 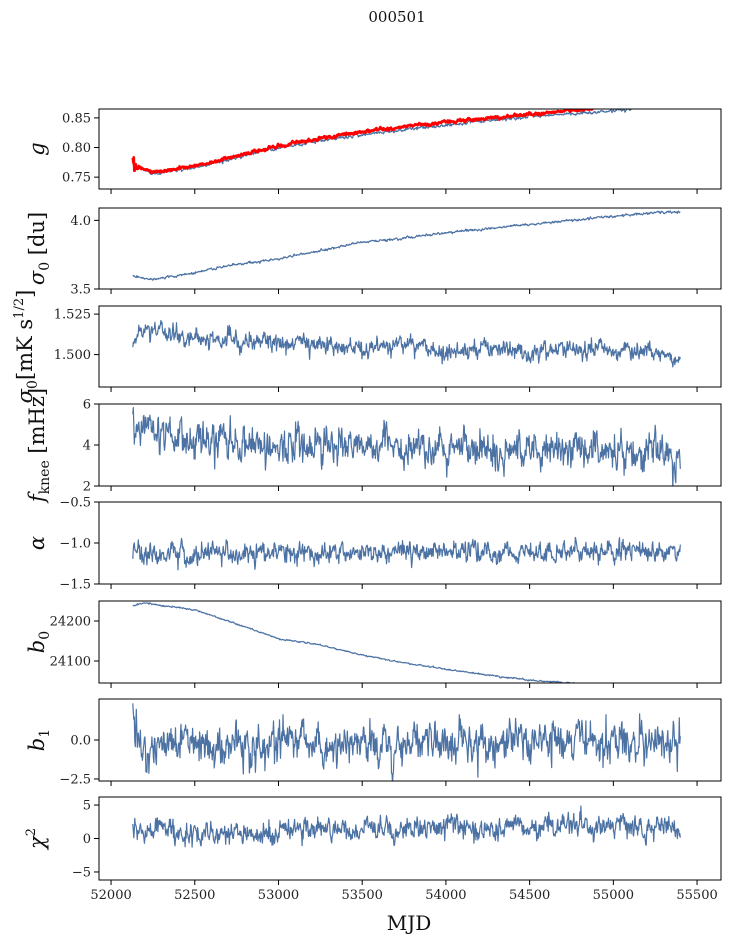 I want to click on x-tick-label: 54500, so click(x=529, y=895).